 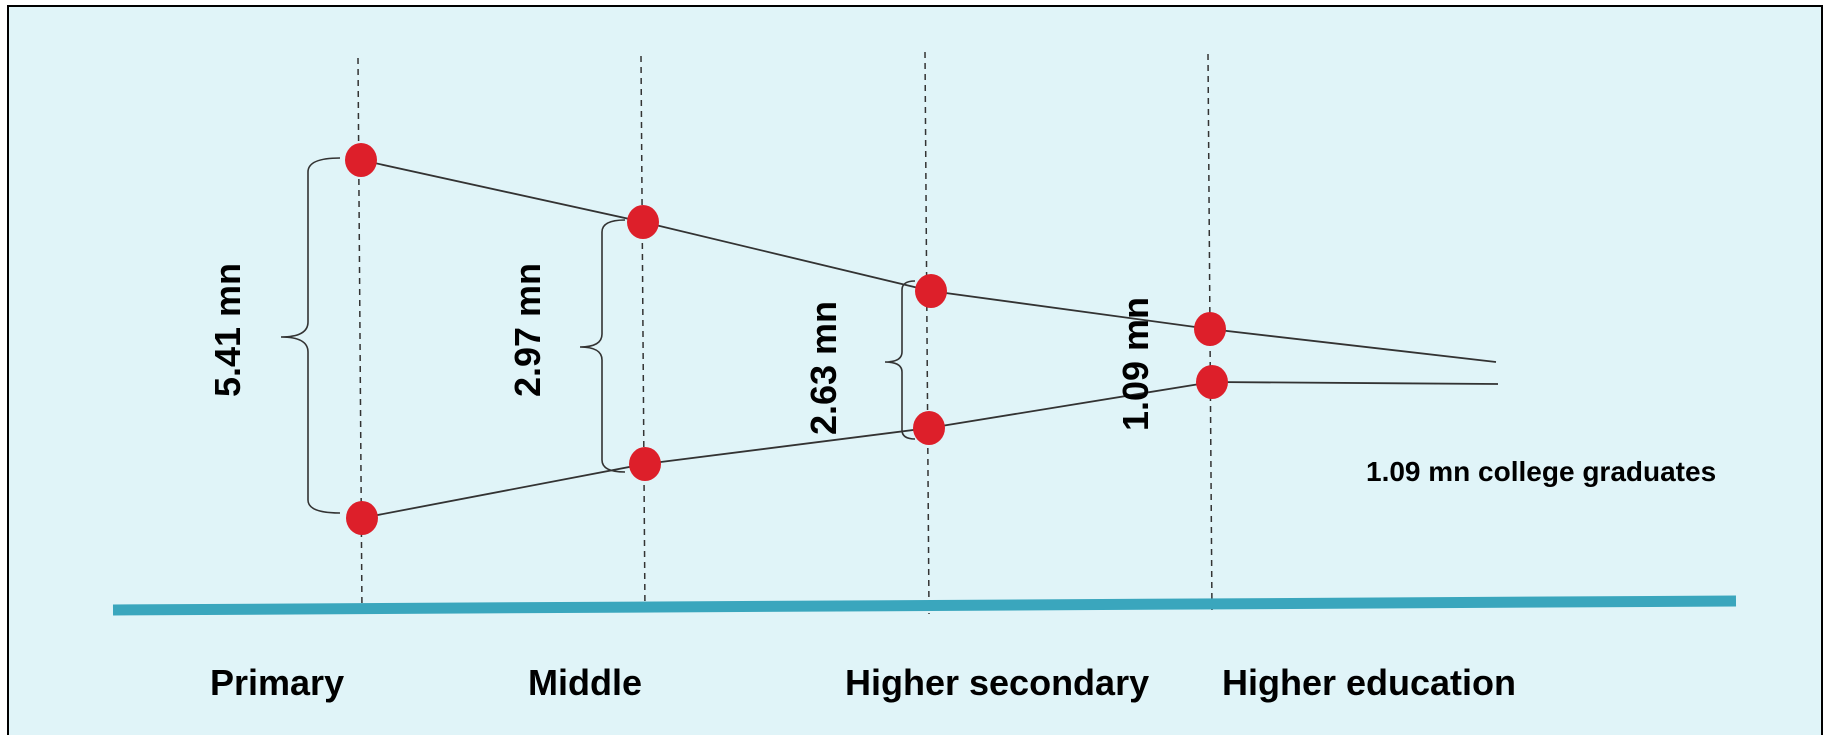 What do you see at coordinates (681, 349) in the screenshot?
I see `enrolment-values: 5.41 mn 2.97 mn 2.63 mn 1.09 mn` at bounding box center [681, 349].